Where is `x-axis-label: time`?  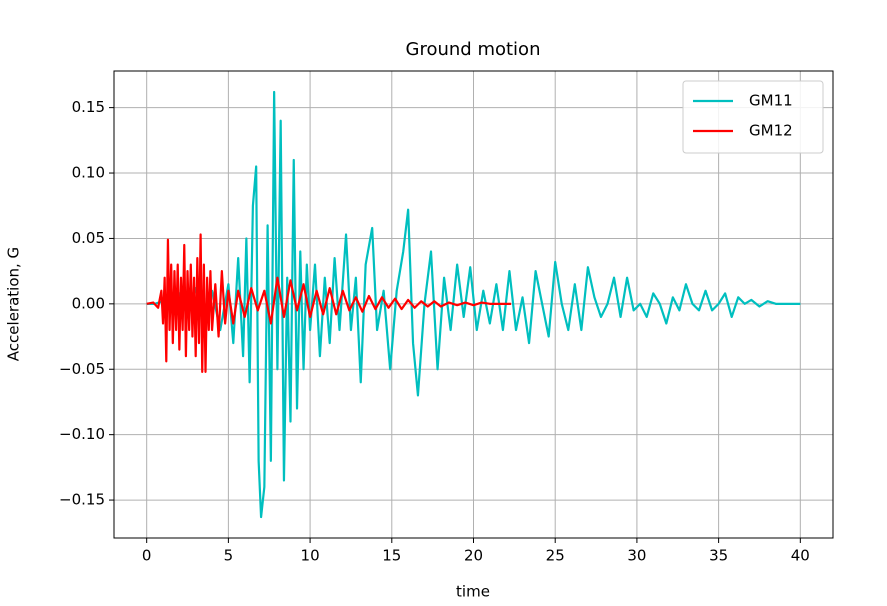 x-axis-label: time is located at coordinates (473, 592).